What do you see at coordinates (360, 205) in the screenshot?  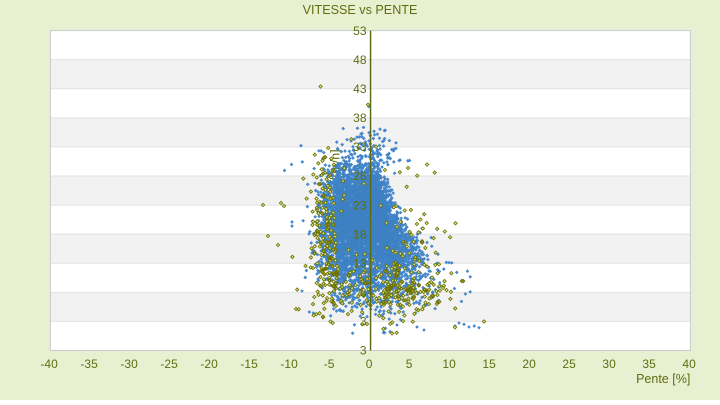 I see `svg-text: 23` at bounding box center [360, 205].